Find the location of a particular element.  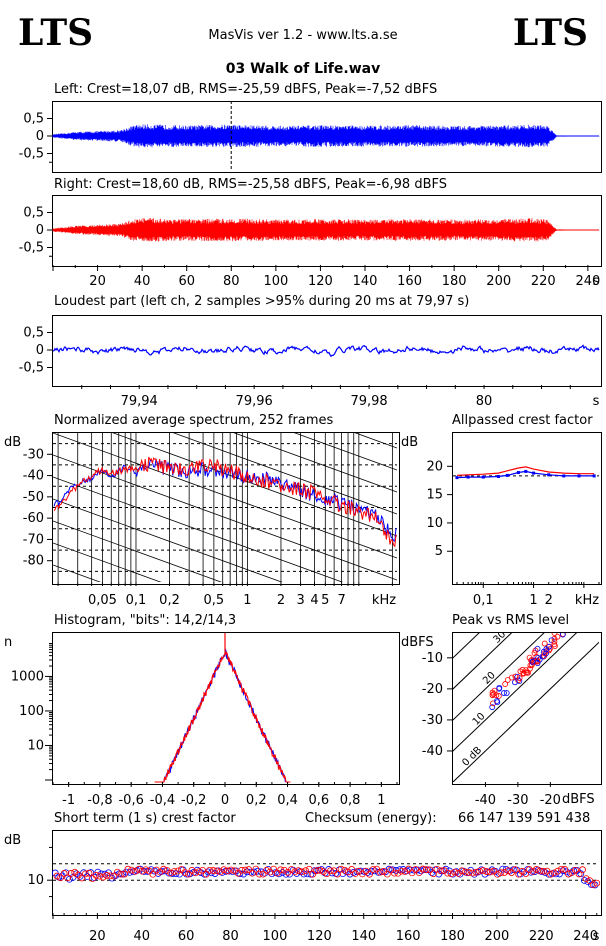

histogram-xtick-label: 1 is located at coordinates (381, 800).